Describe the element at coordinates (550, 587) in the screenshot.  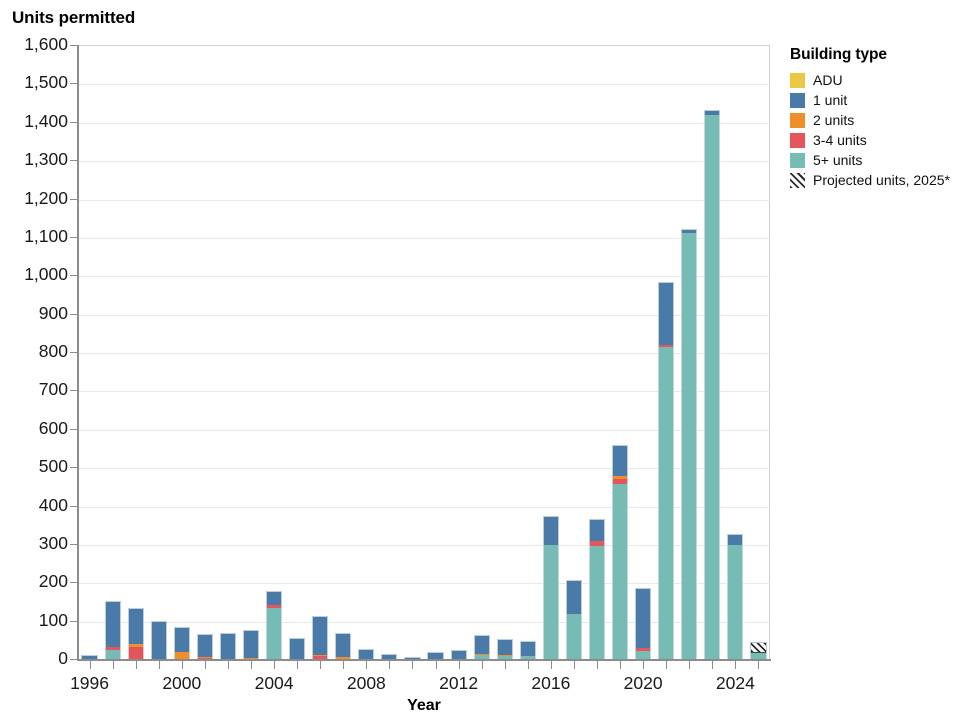
I see `bar-2016` at that location.